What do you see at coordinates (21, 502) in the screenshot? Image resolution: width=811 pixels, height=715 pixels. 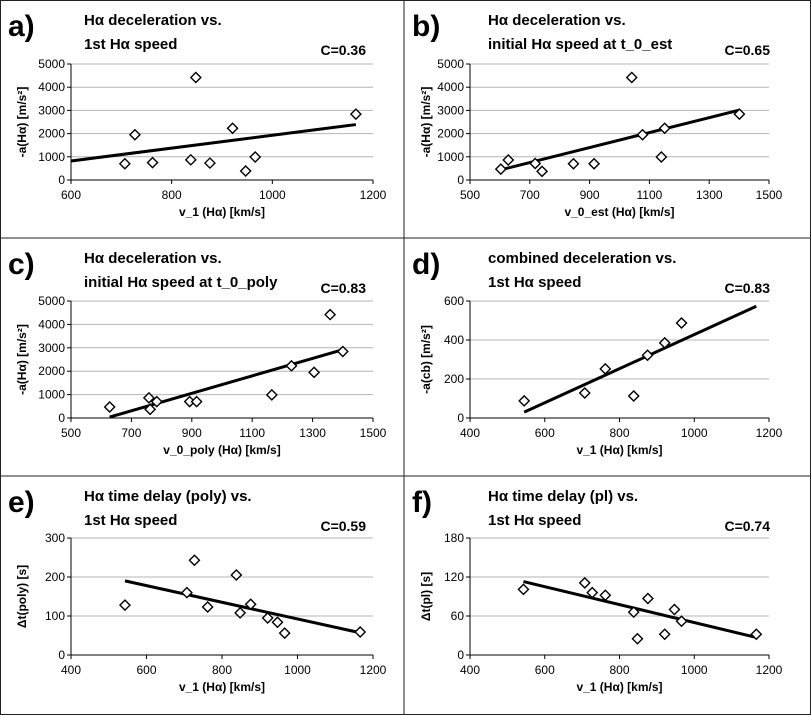 I see `panel-label: e)` at bounding box center [21, 502].